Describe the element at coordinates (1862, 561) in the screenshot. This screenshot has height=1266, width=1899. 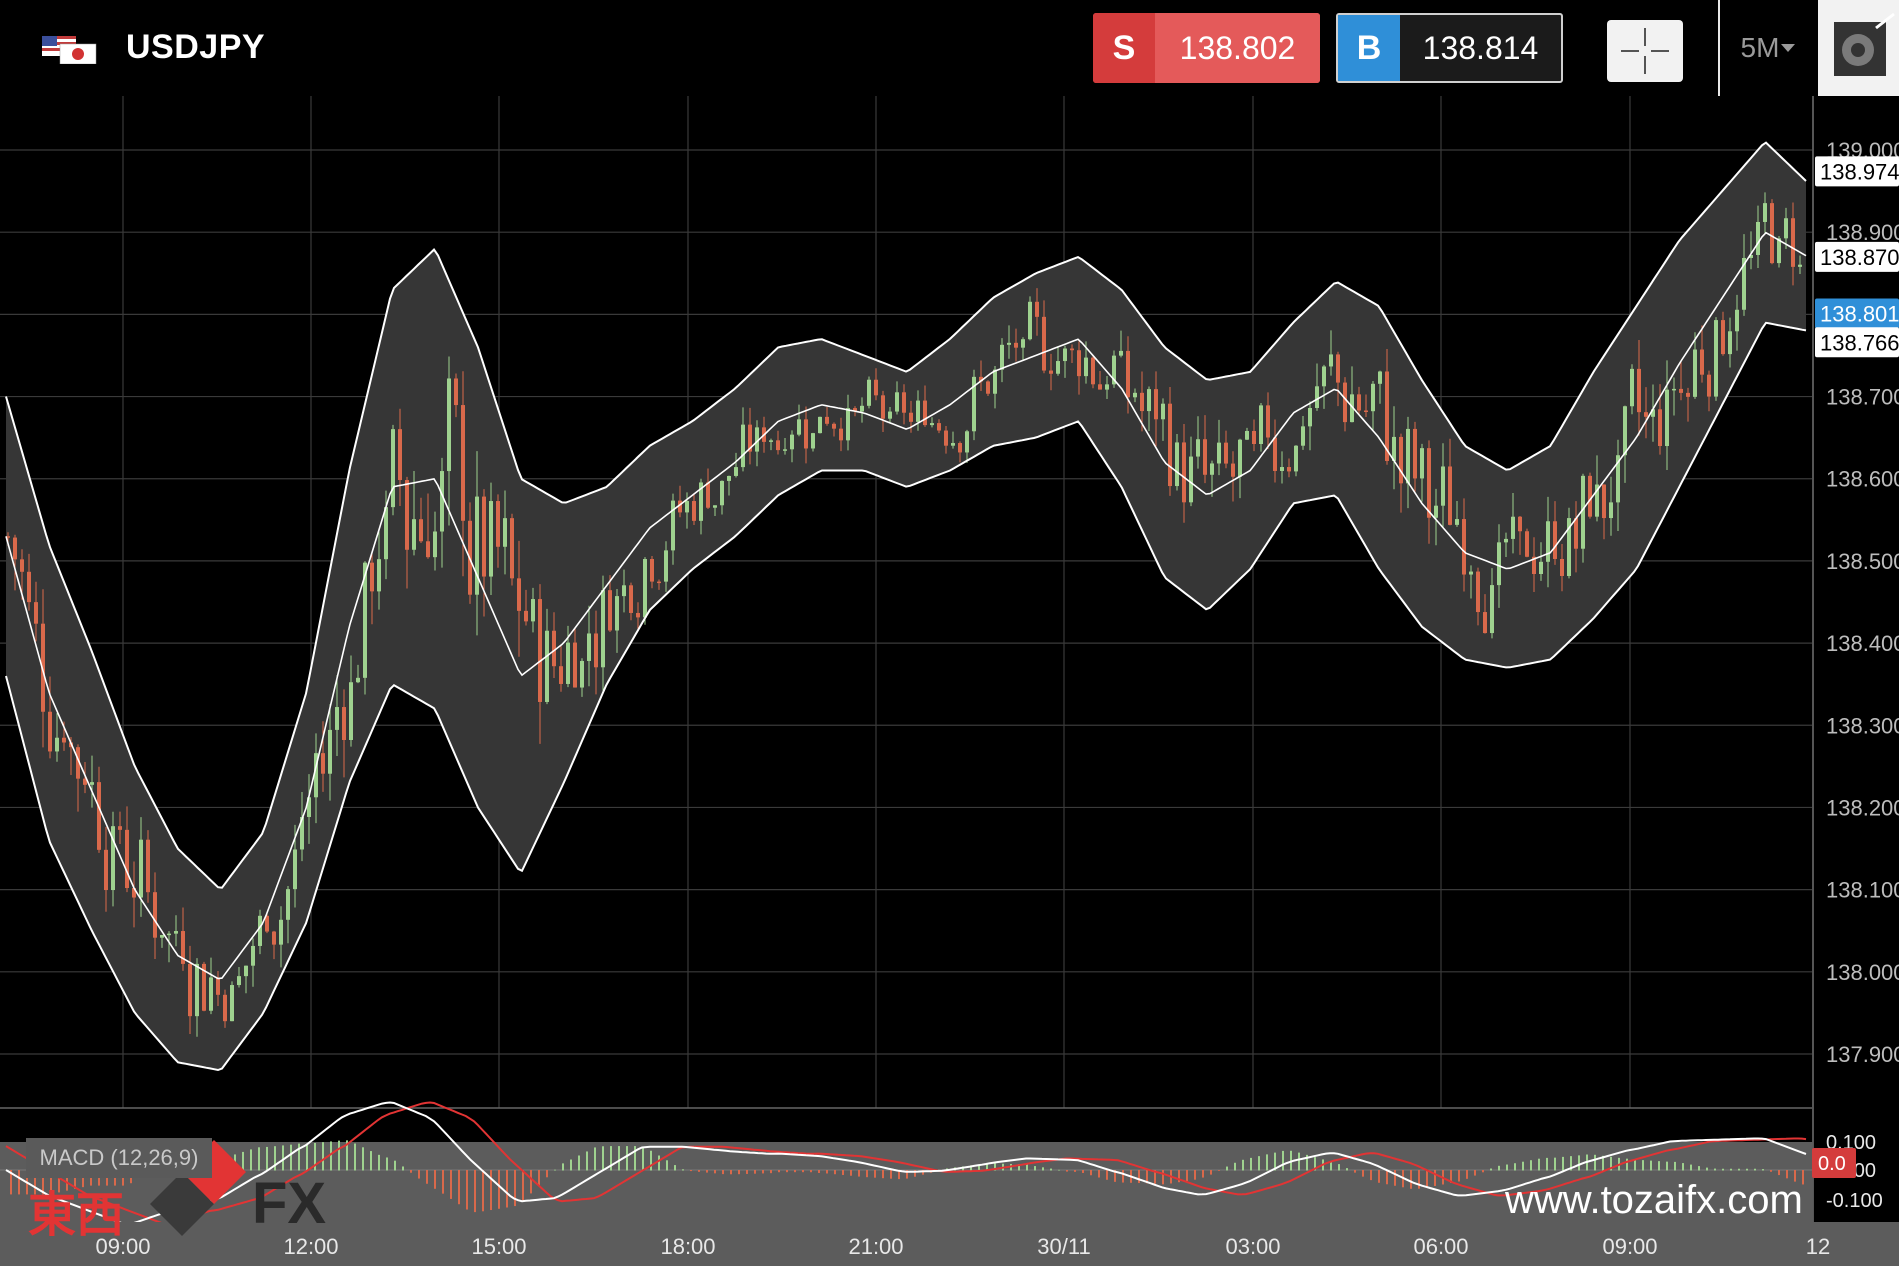
I see `price-tick-label: 138.500` at that location.